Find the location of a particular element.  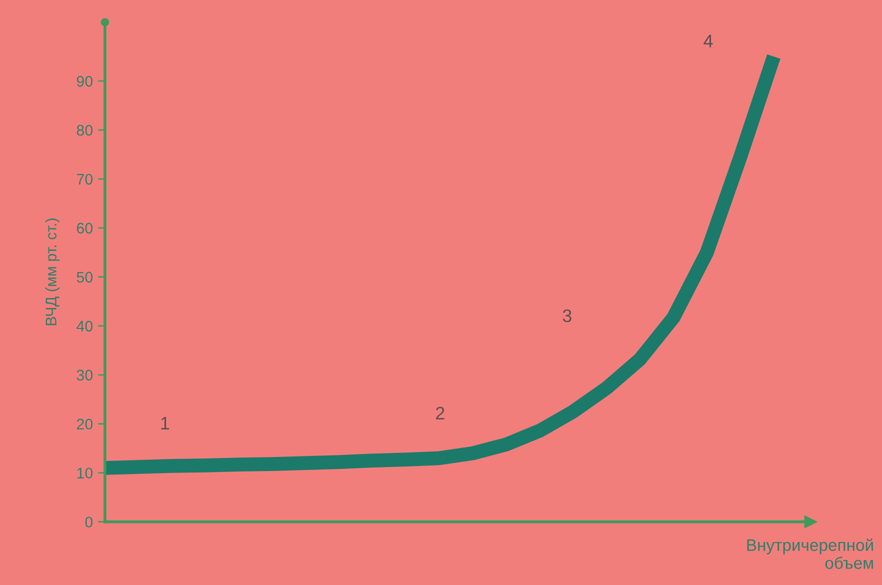

y-tick-label: 10 is located at coordinates (85, 473).